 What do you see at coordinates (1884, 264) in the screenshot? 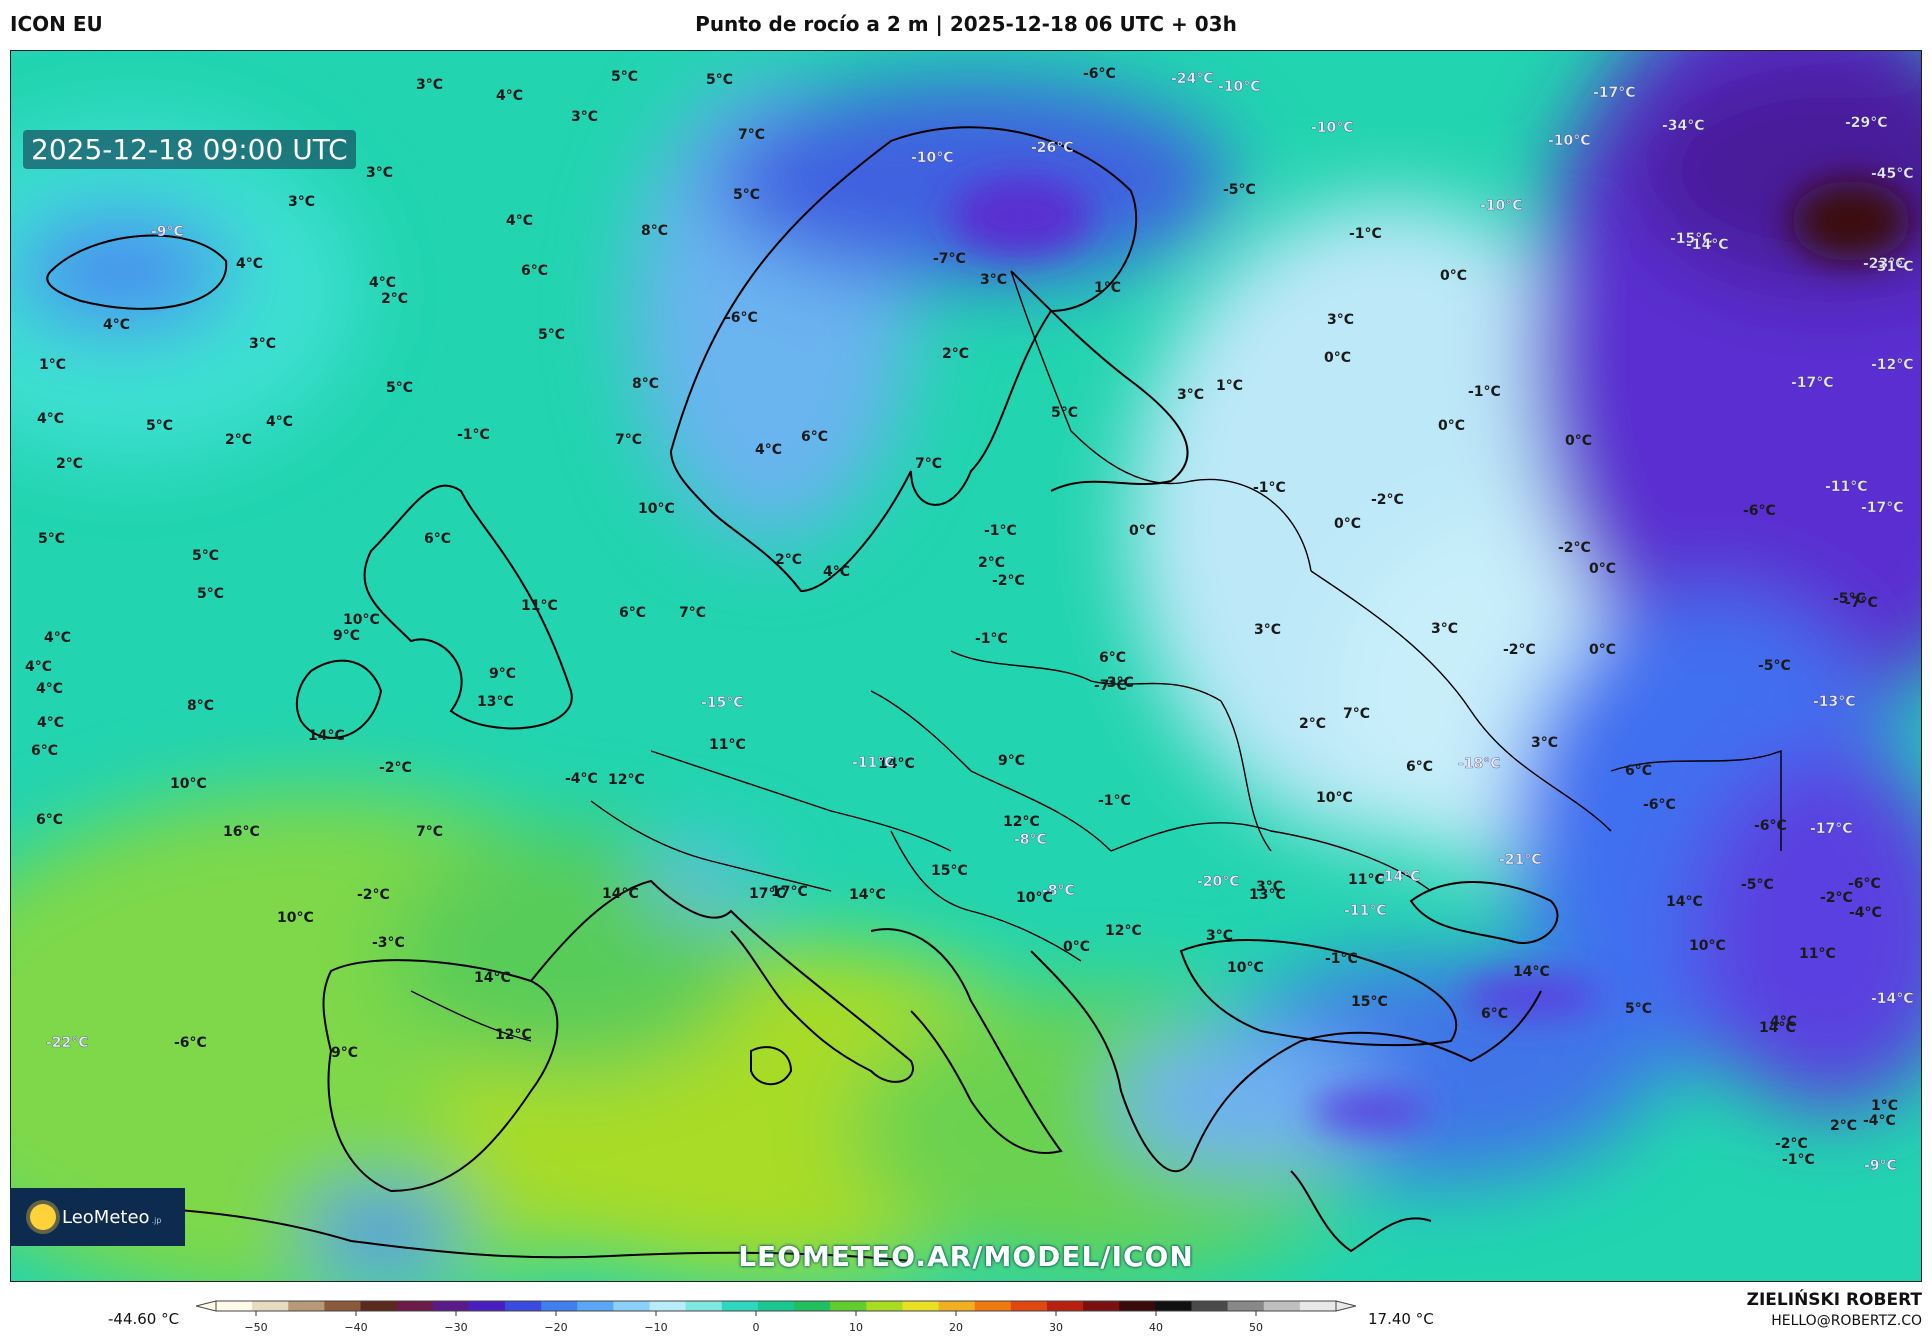
I see `temperature-label: -23°C` at bounding box center [1884, 264].